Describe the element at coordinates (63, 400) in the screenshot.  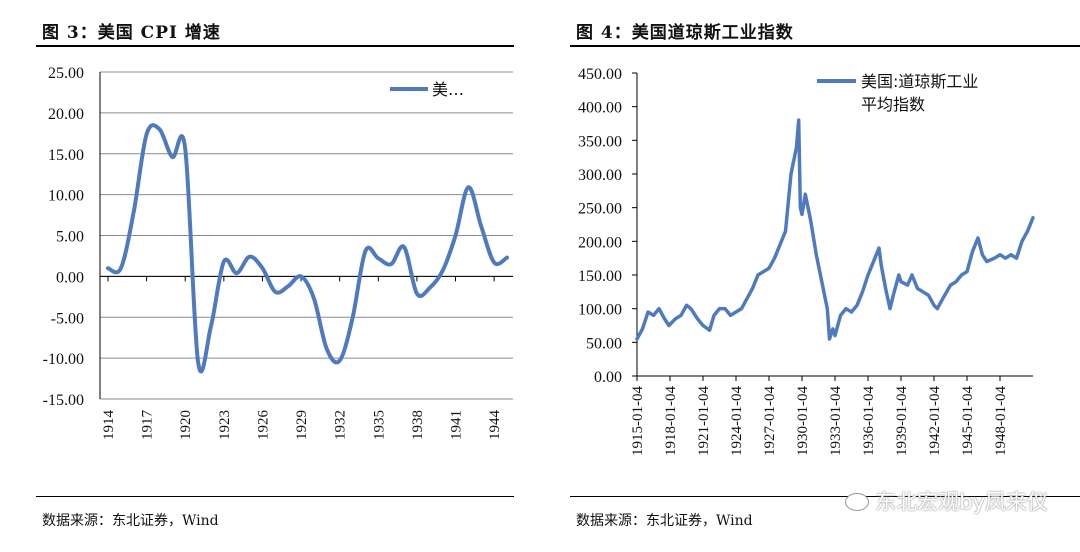
I see `y-tick-label: -15.00` at that location.